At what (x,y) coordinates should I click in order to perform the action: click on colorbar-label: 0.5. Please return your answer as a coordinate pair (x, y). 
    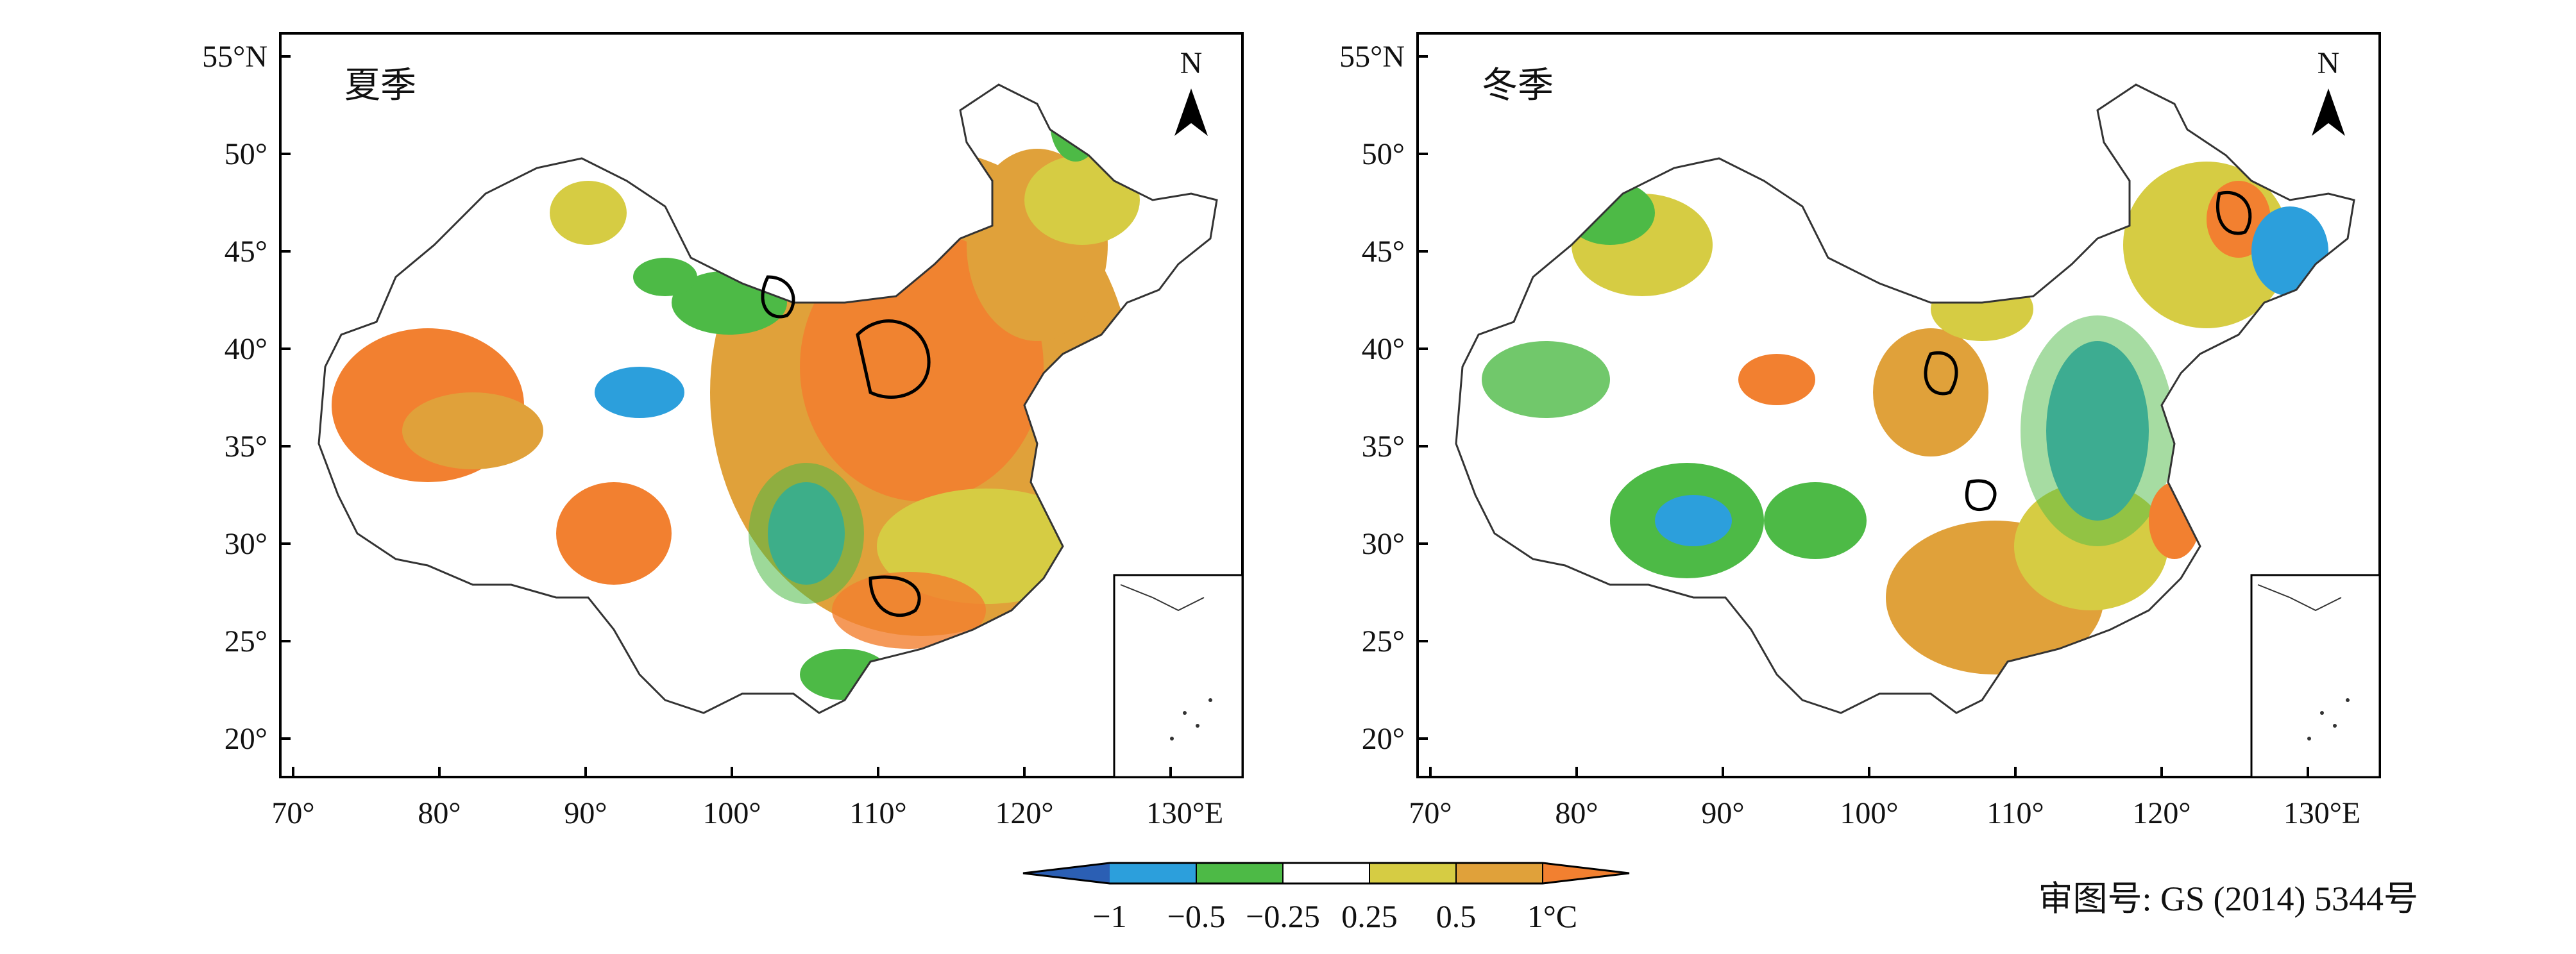
    Looking at the image, I should click on (1456, 916).